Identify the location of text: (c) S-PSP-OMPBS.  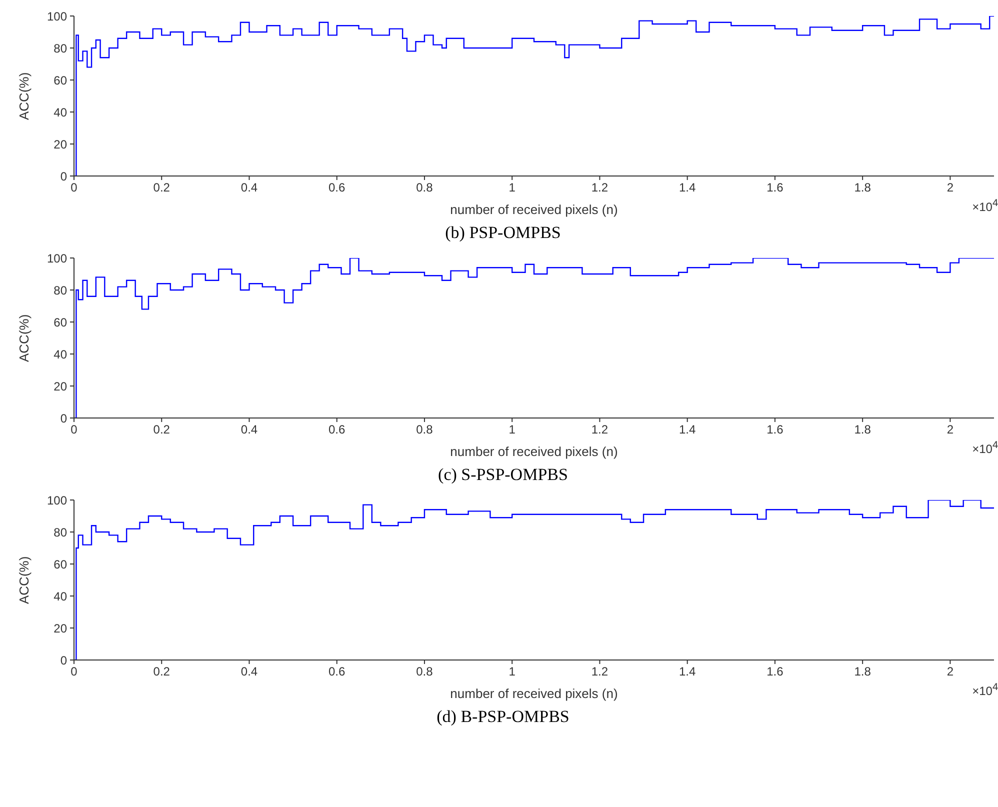
(503, 475).